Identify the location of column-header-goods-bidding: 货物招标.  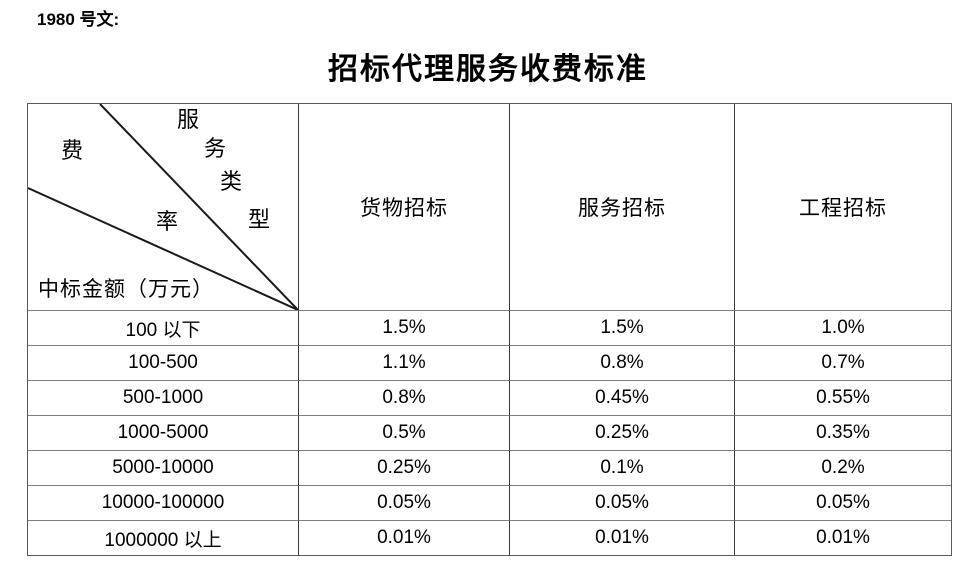
(403, 207).